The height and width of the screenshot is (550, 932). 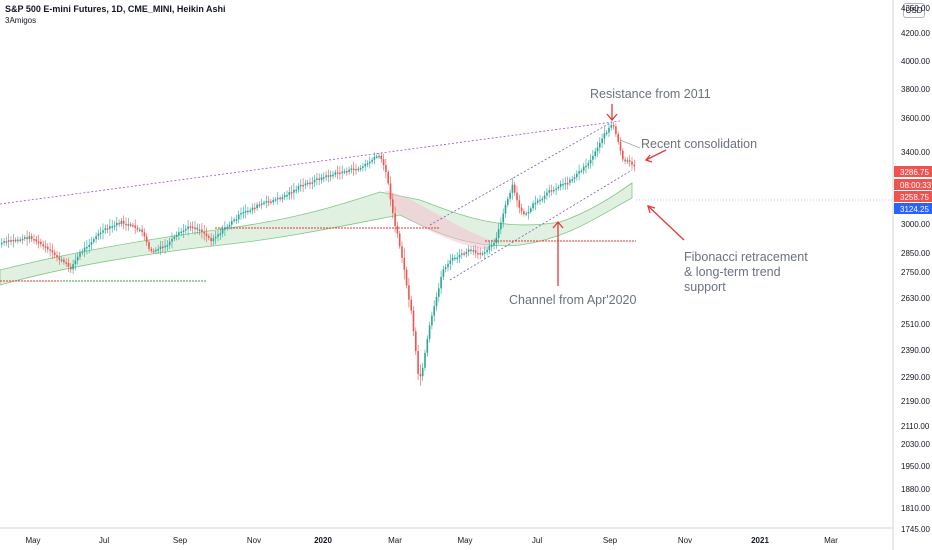 What do you see at coordinates (655, 156) in the screenshot?
I see `arrow-consolidation-icon` at bounding box center [655, 156].